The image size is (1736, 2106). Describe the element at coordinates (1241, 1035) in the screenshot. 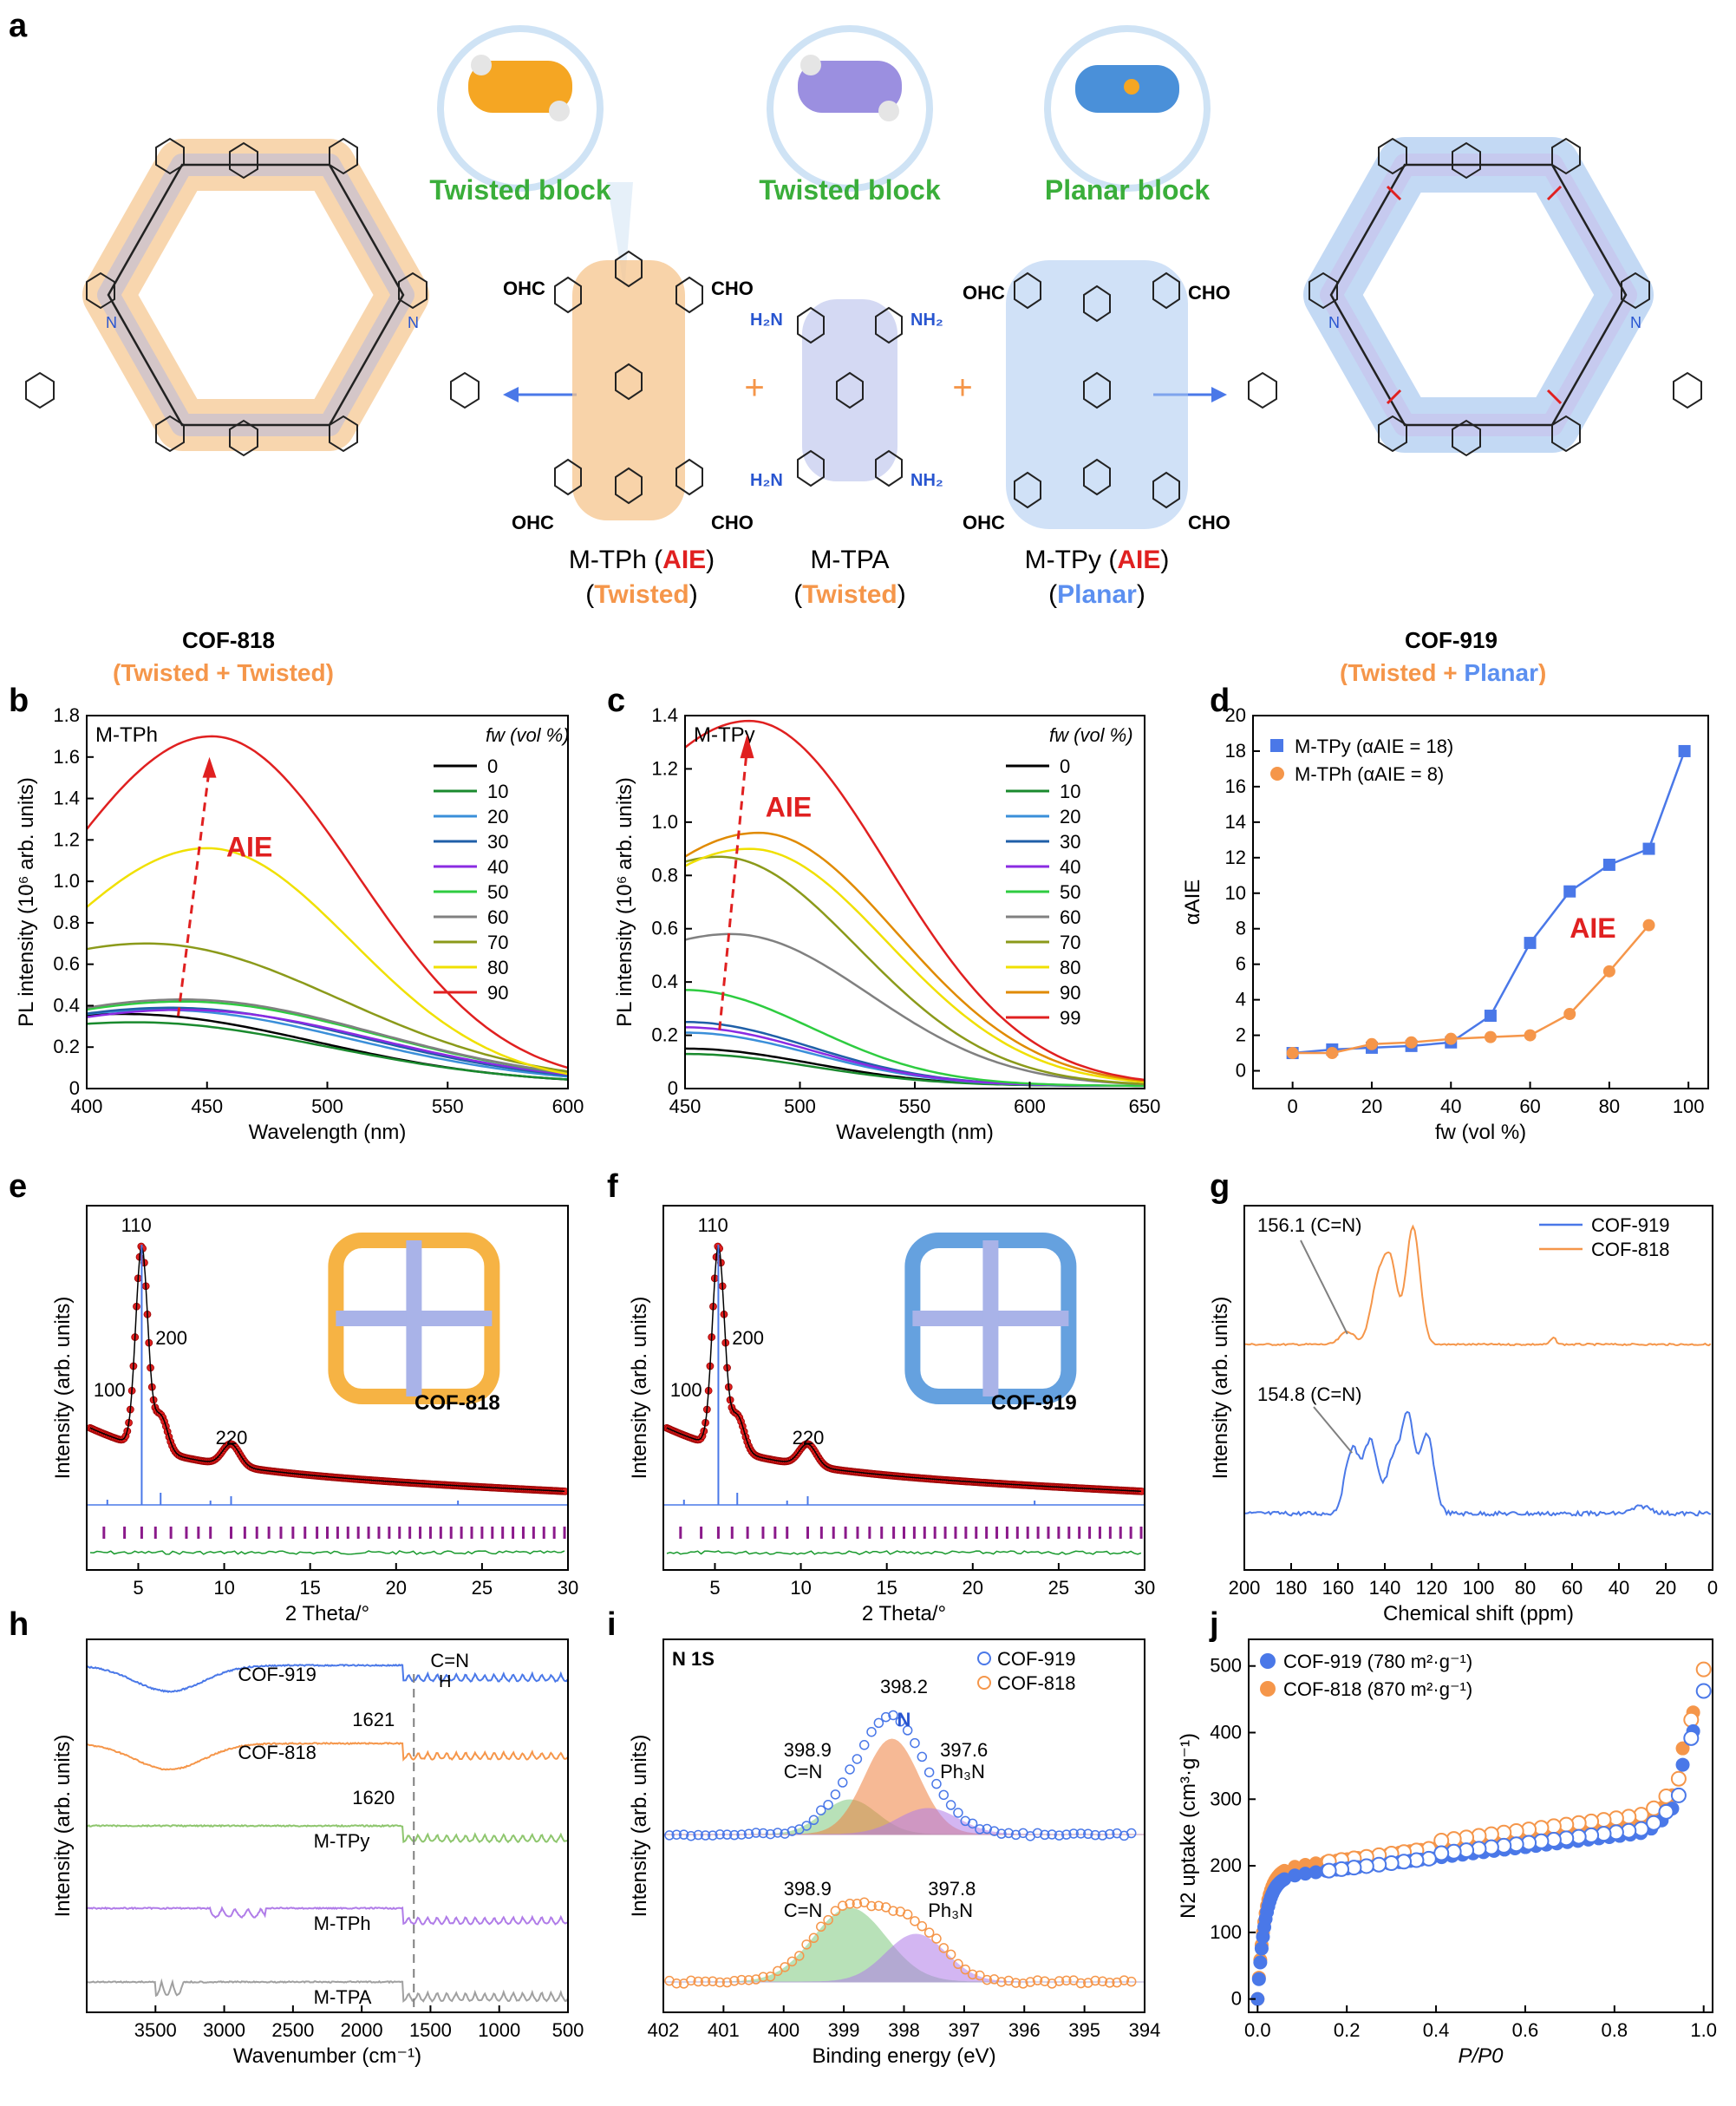

I see `chart-d-ytick-label: 2` at that location.